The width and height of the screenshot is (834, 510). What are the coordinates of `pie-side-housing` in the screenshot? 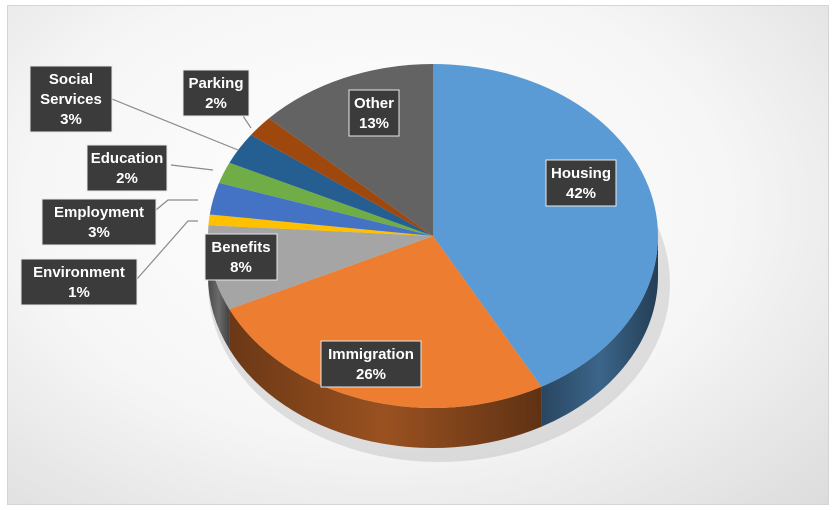 It's located at (600, 331).